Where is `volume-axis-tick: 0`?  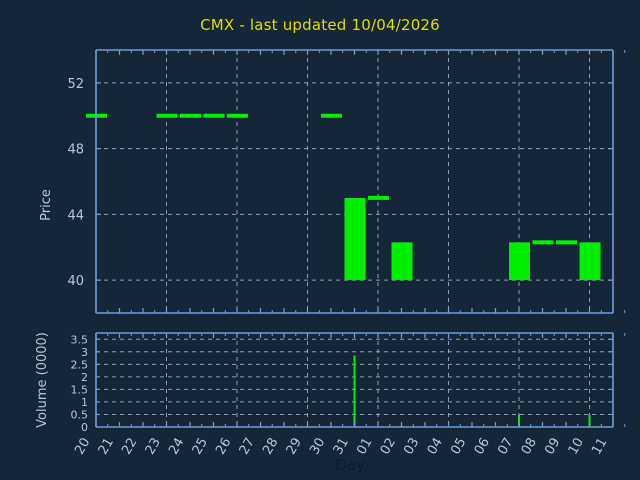
volume-axis-tick: 0 is located at coordinates (84, 427).